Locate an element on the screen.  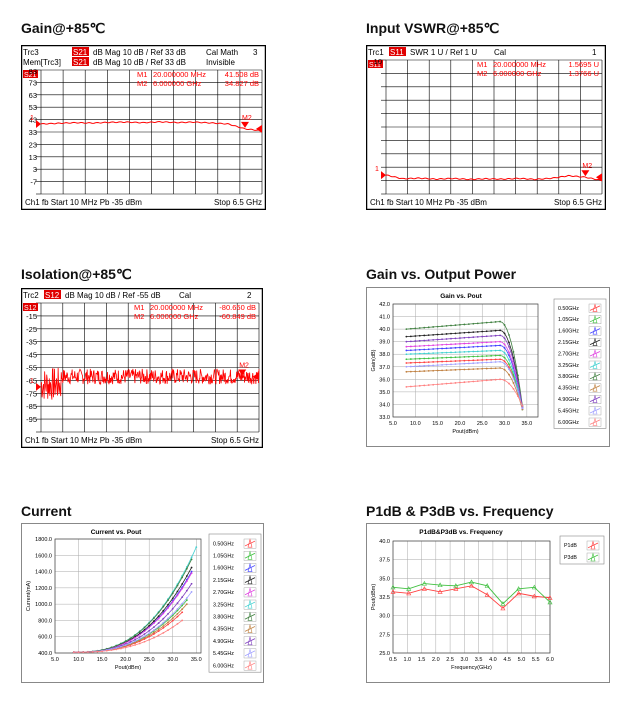
y-tick-label: 400.0 is located at coordinates (45, 654).